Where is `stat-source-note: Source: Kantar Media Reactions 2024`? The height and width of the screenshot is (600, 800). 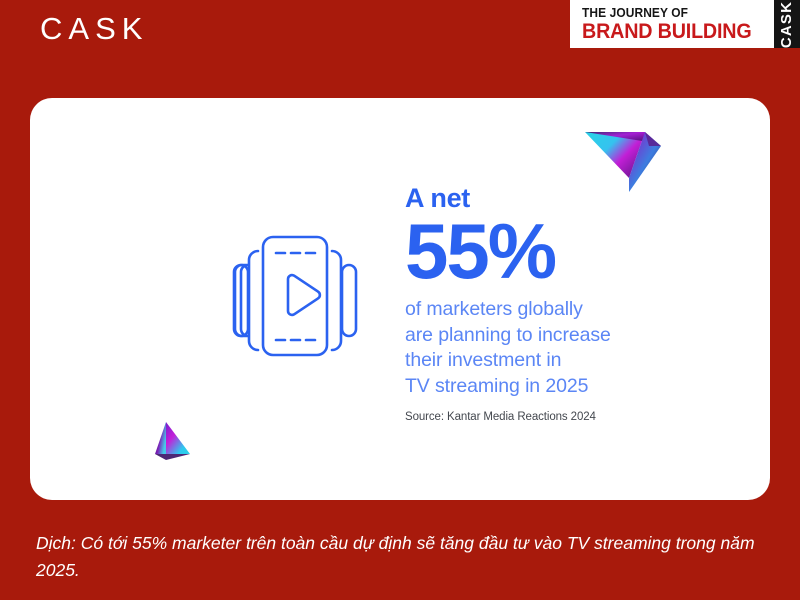
stat-source-note: Source: Kantar Media Reactions 2024 is located at coordinates (500, 417).